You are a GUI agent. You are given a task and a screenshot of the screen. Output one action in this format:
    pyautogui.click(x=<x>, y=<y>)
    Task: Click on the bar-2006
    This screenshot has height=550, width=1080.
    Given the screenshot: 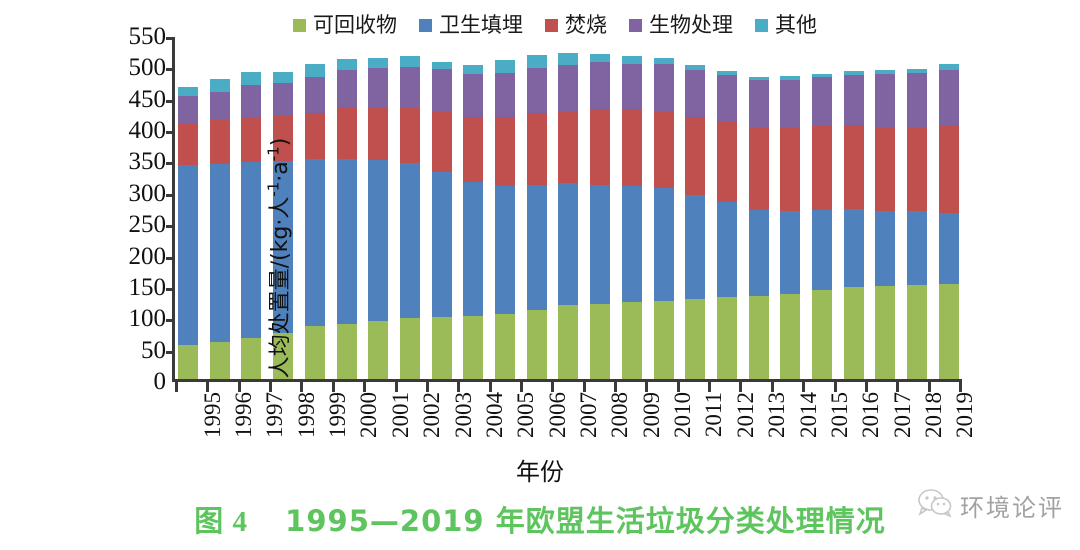 What is the action you would take?
    pyautogui.click(x=536, y=217)
    